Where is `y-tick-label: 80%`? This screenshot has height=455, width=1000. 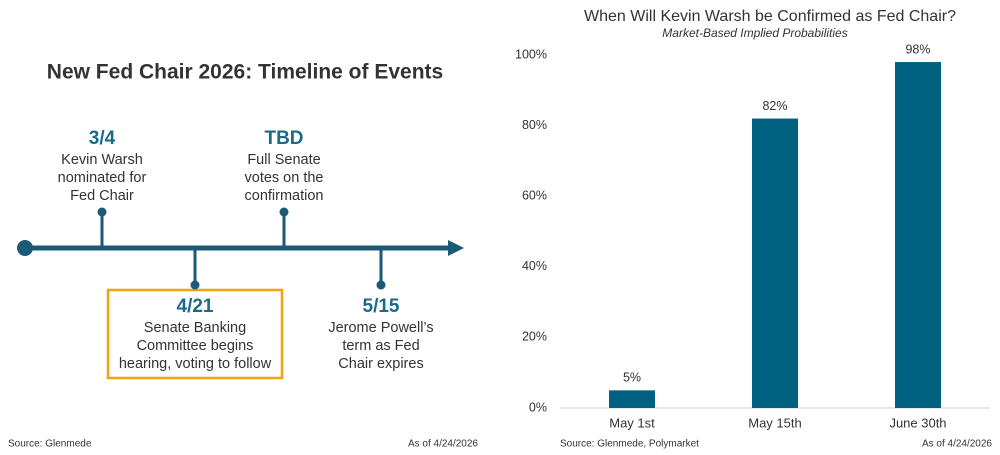 y-tick-label: 80% is located at coordinates (534, 125).